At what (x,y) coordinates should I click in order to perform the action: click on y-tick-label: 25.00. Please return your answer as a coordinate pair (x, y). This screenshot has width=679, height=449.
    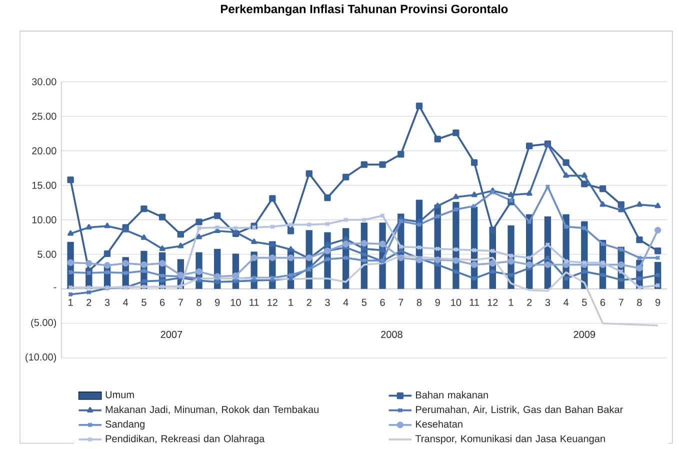
    Looking at the image, I should click on (44, 116).